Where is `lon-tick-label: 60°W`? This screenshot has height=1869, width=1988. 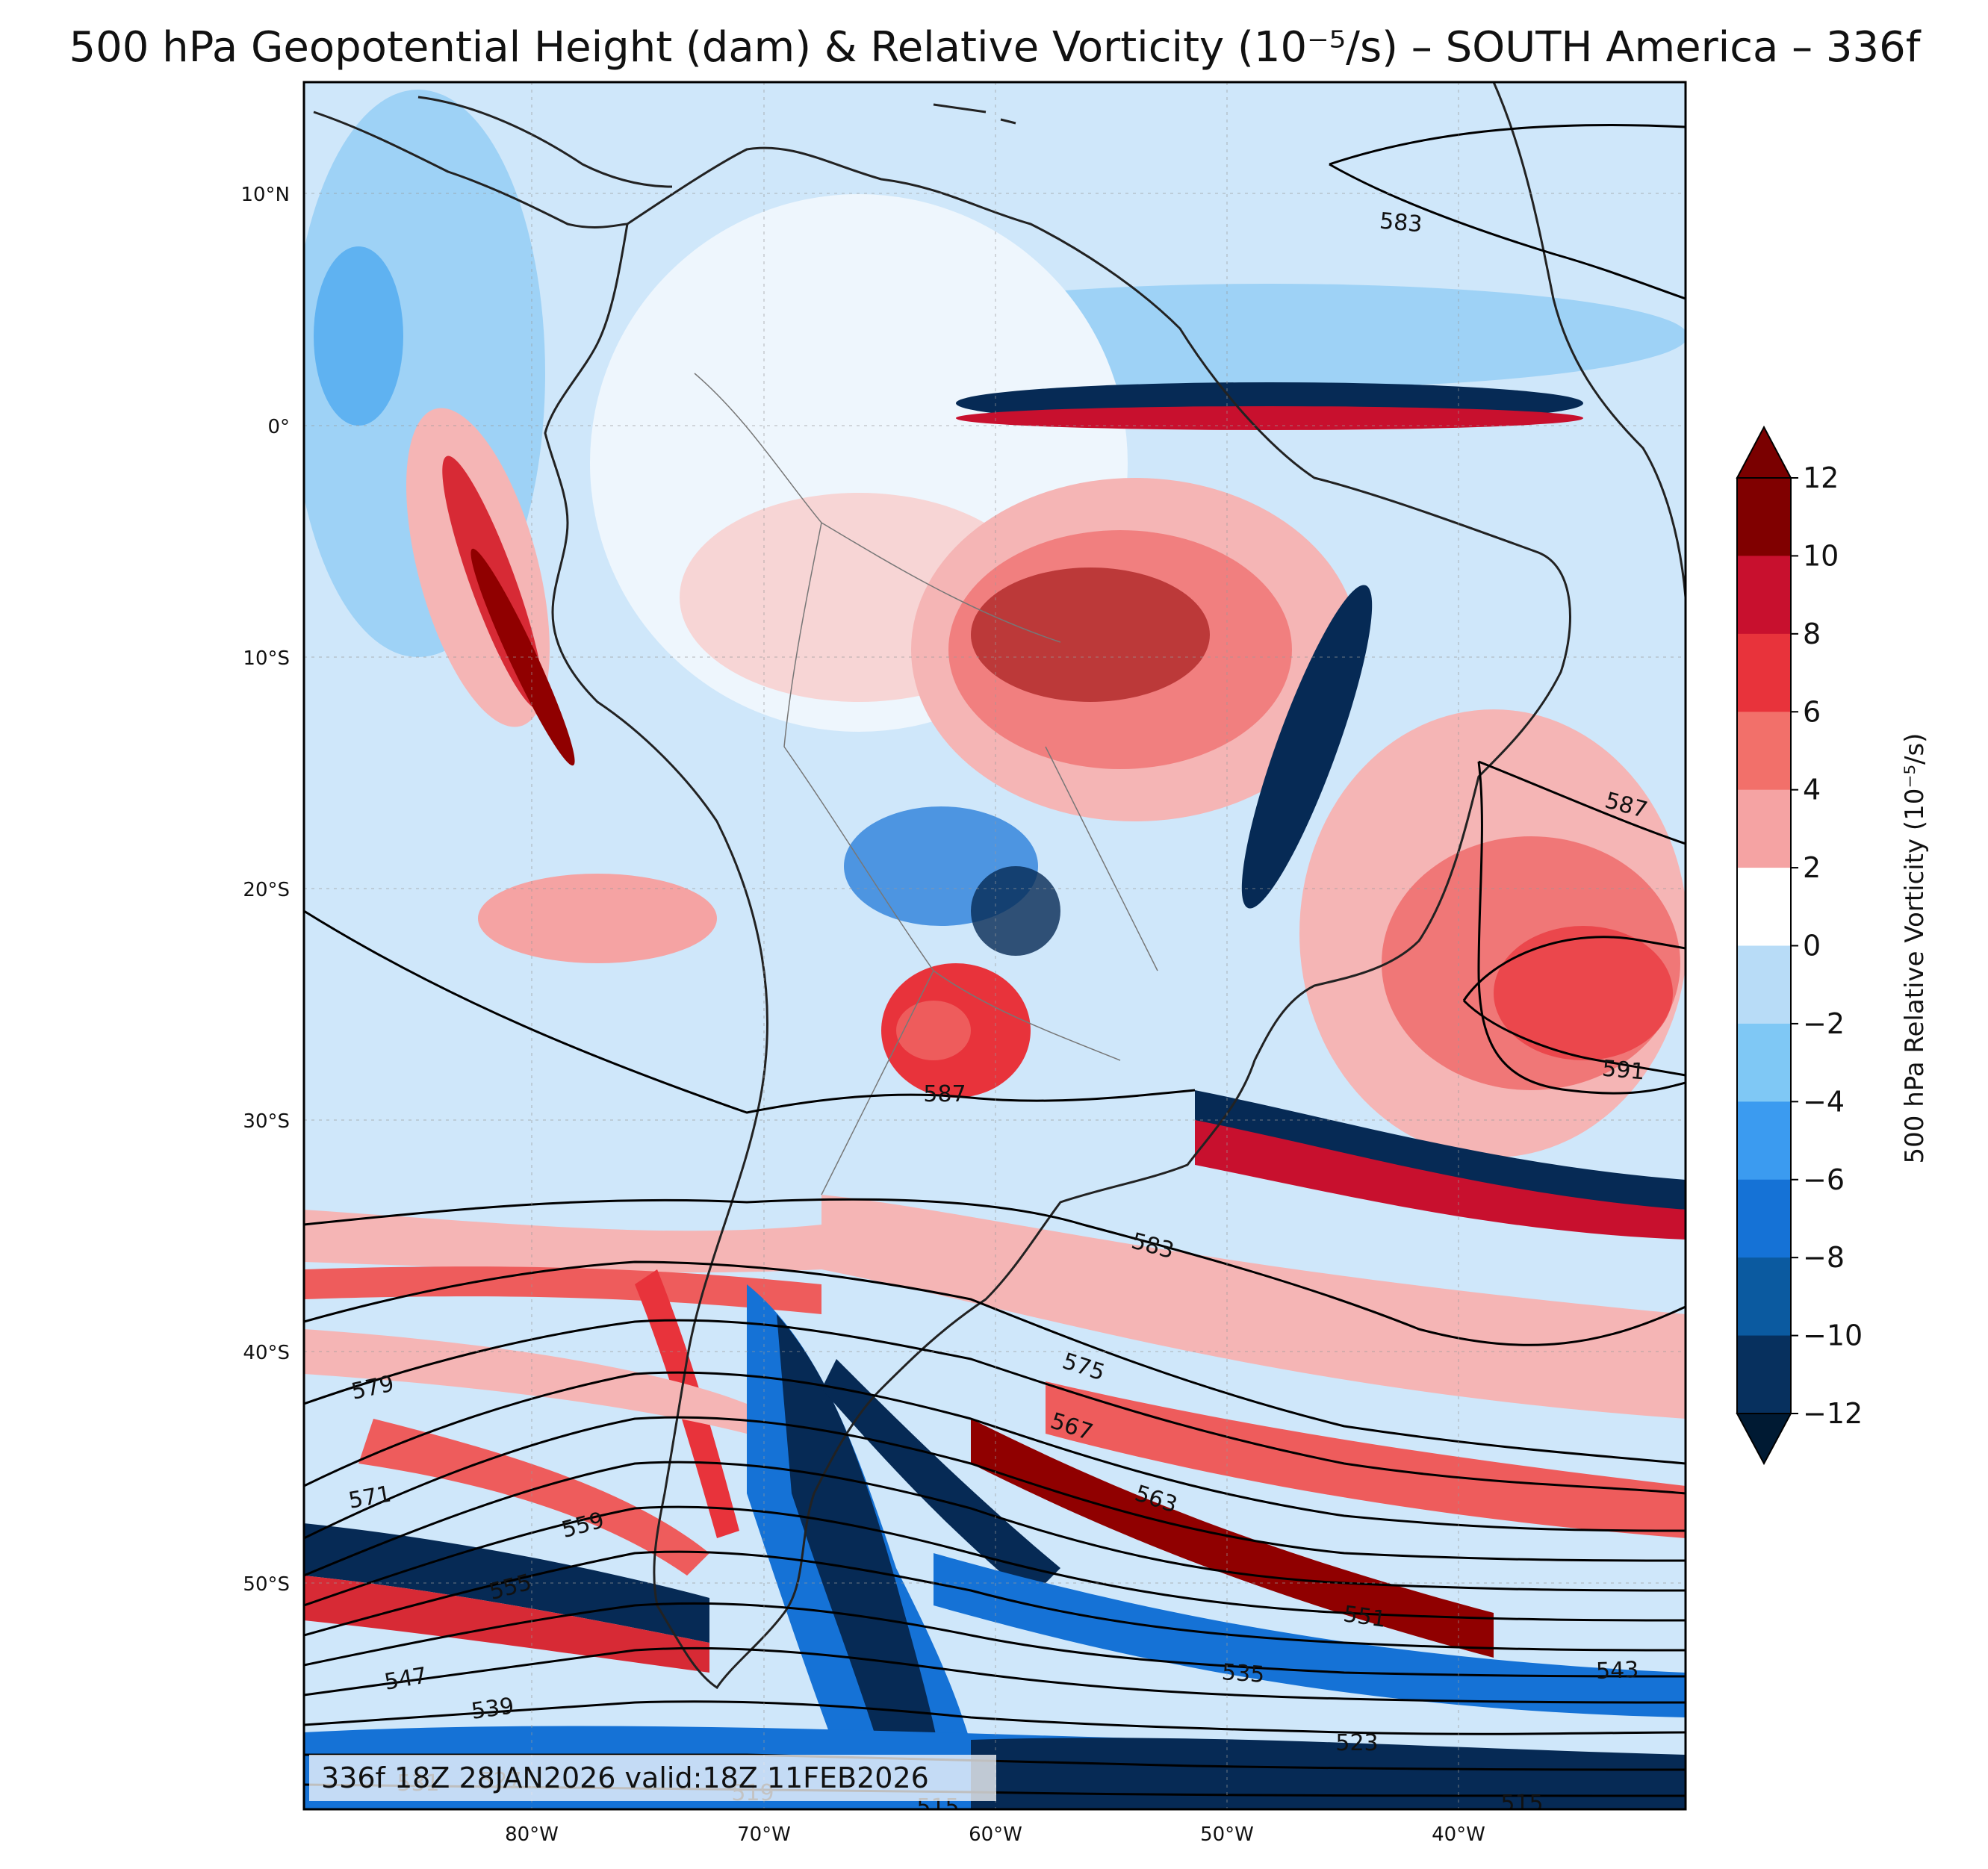
lon-tick-label: 60°W is located at coordinates (995, 1834).